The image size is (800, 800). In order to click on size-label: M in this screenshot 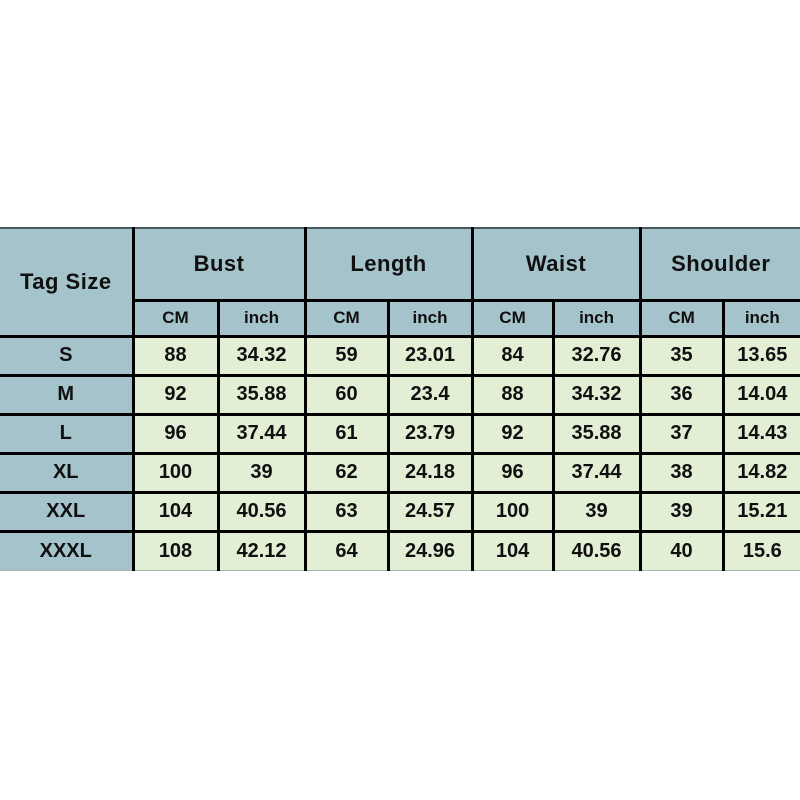, I will do `click(67, 394)`.